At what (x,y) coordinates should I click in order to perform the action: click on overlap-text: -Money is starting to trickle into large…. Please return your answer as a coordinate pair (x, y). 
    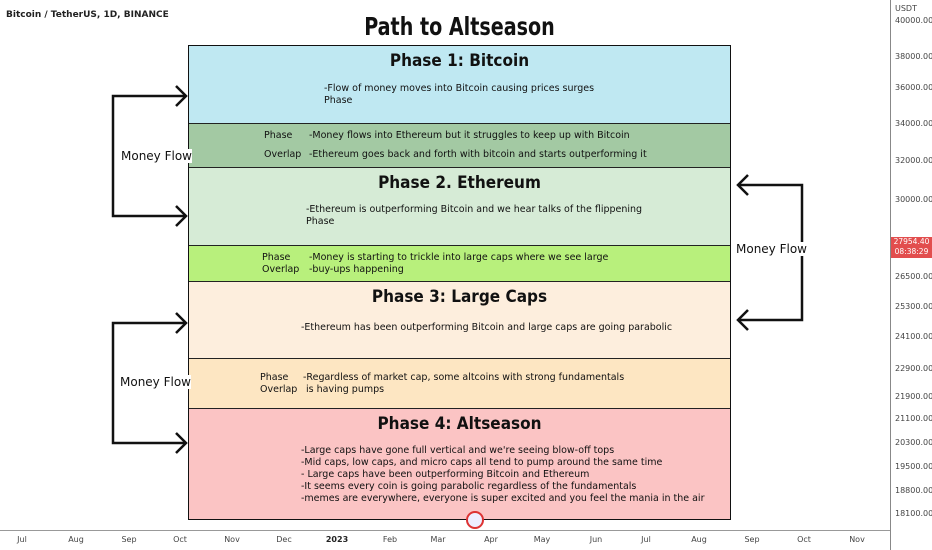
    Looking at the image, I should click on (459, 257).